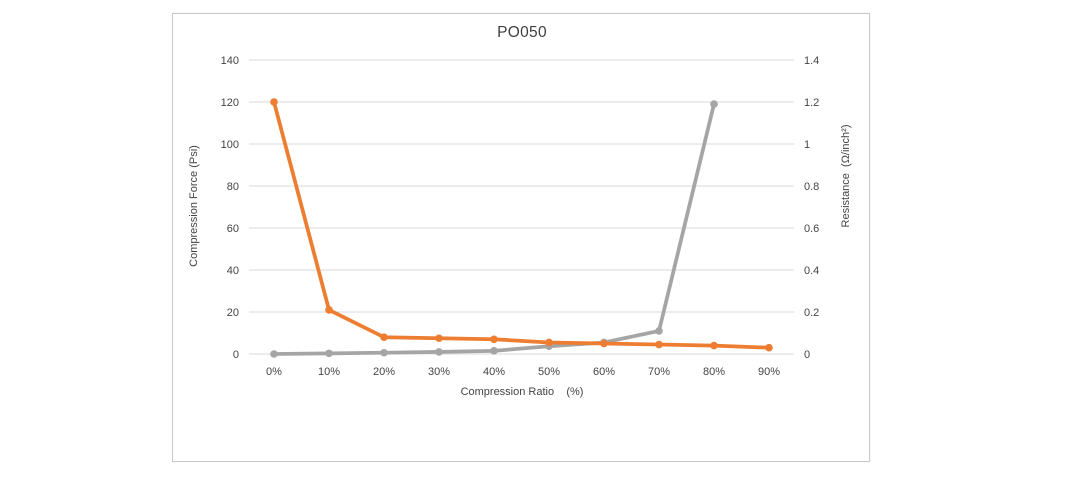  Describe the element at coordinates (811, 61) in the screenshot. I see `right-axis-tick: 1.4` at that location.